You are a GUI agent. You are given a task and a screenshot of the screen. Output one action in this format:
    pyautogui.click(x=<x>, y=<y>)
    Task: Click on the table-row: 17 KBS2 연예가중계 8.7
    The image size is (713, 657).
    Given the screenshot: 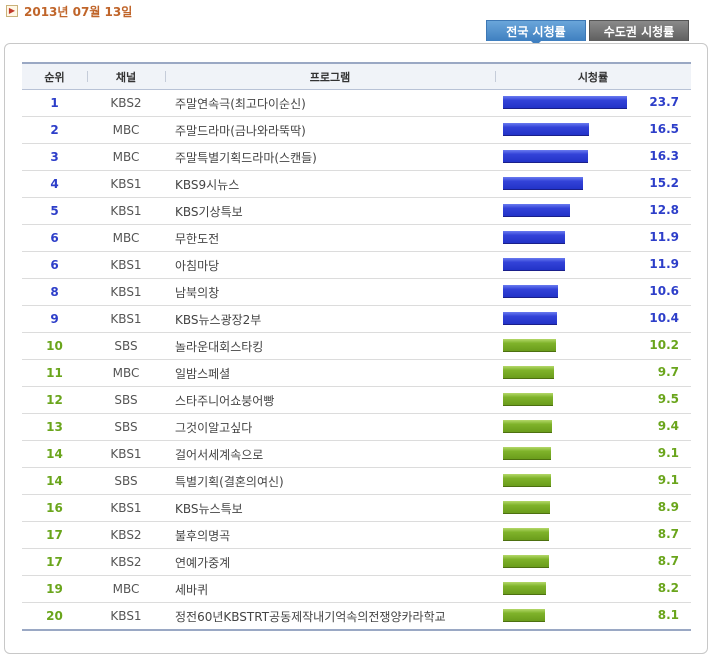 What is the action you would take?
    pyautogui.click(x=356, y=562)
    